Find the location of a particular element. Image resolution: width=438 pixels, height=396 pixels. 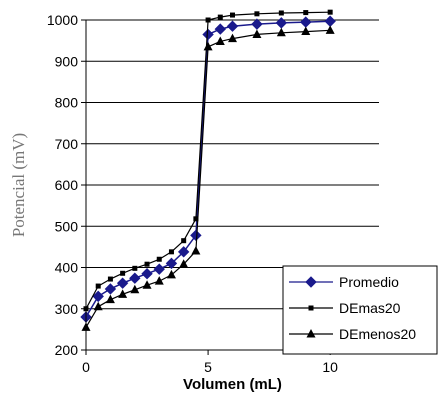

y-tick-label: 400 is located at coordinates (67, 268).